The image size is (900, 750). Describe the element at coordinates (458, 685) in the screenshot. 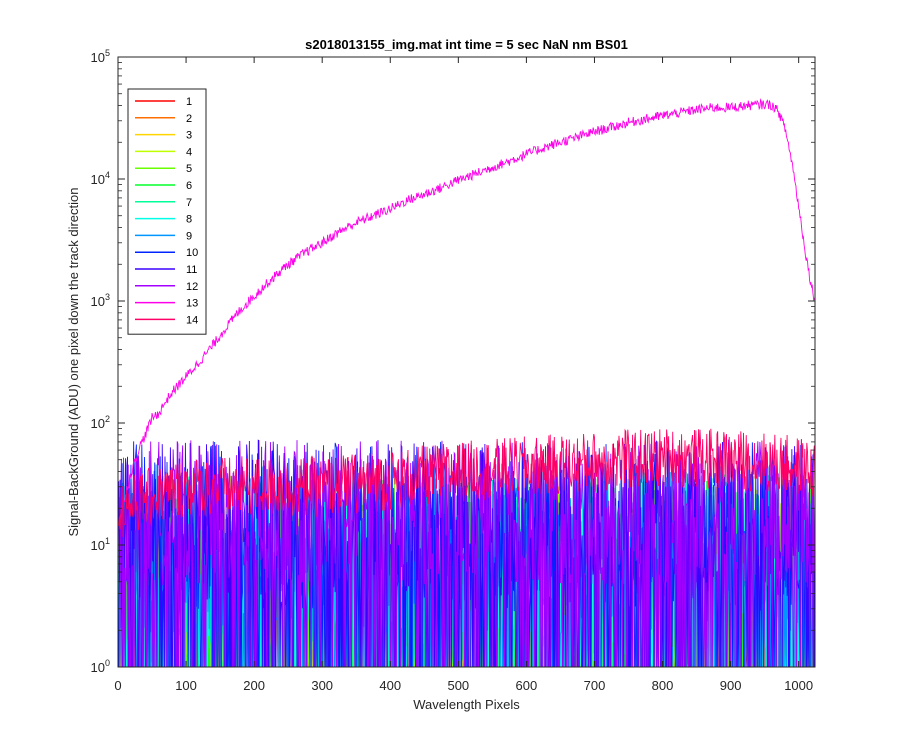

I see `x-tick-label: 500` at that location.